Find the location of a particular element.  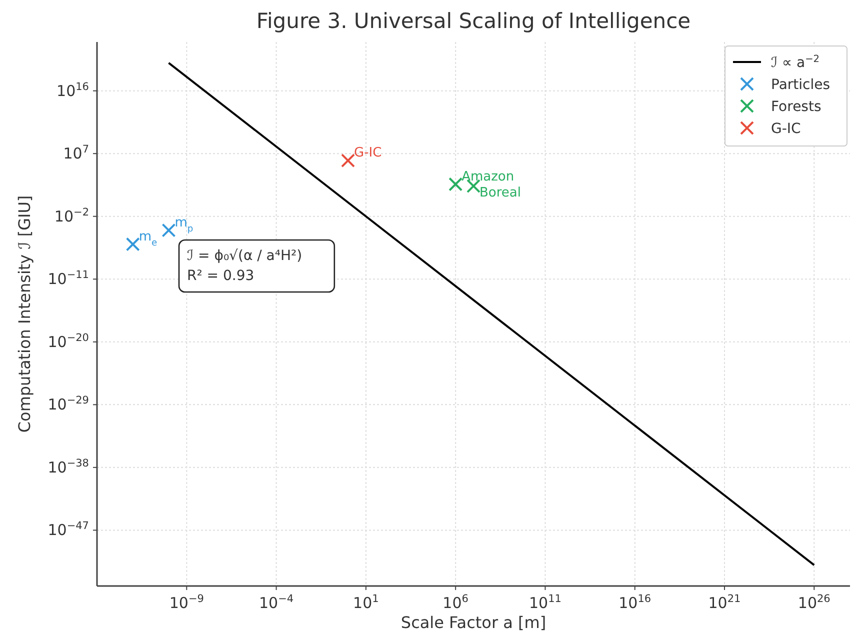

annotation: ℐ = ϕ₀√(α / a⁴H²) is located at coordinates (244, 256).